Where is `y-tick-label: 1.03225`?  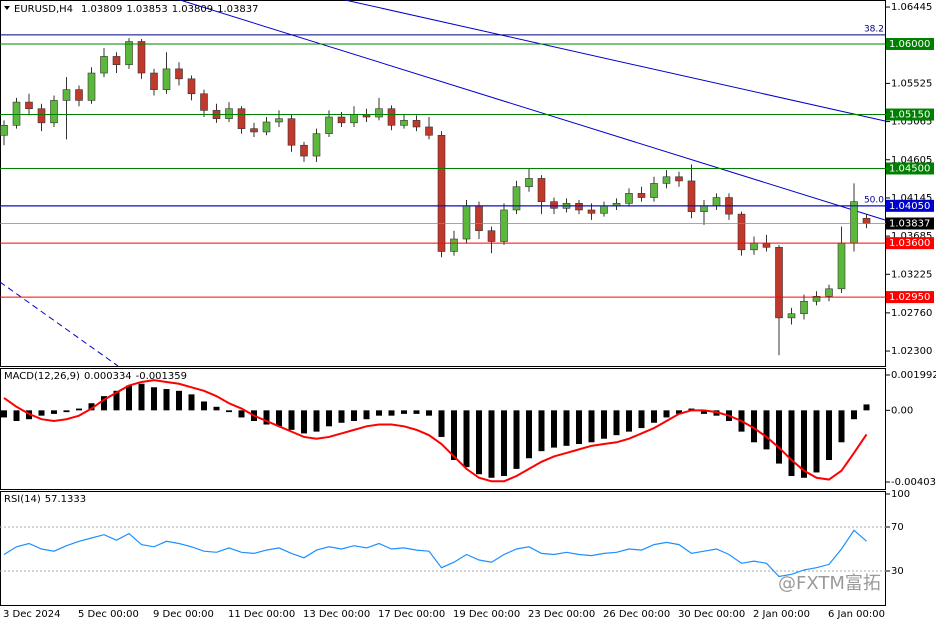 y-tick-label: 1.03225 is located at coordinates (911, 274).